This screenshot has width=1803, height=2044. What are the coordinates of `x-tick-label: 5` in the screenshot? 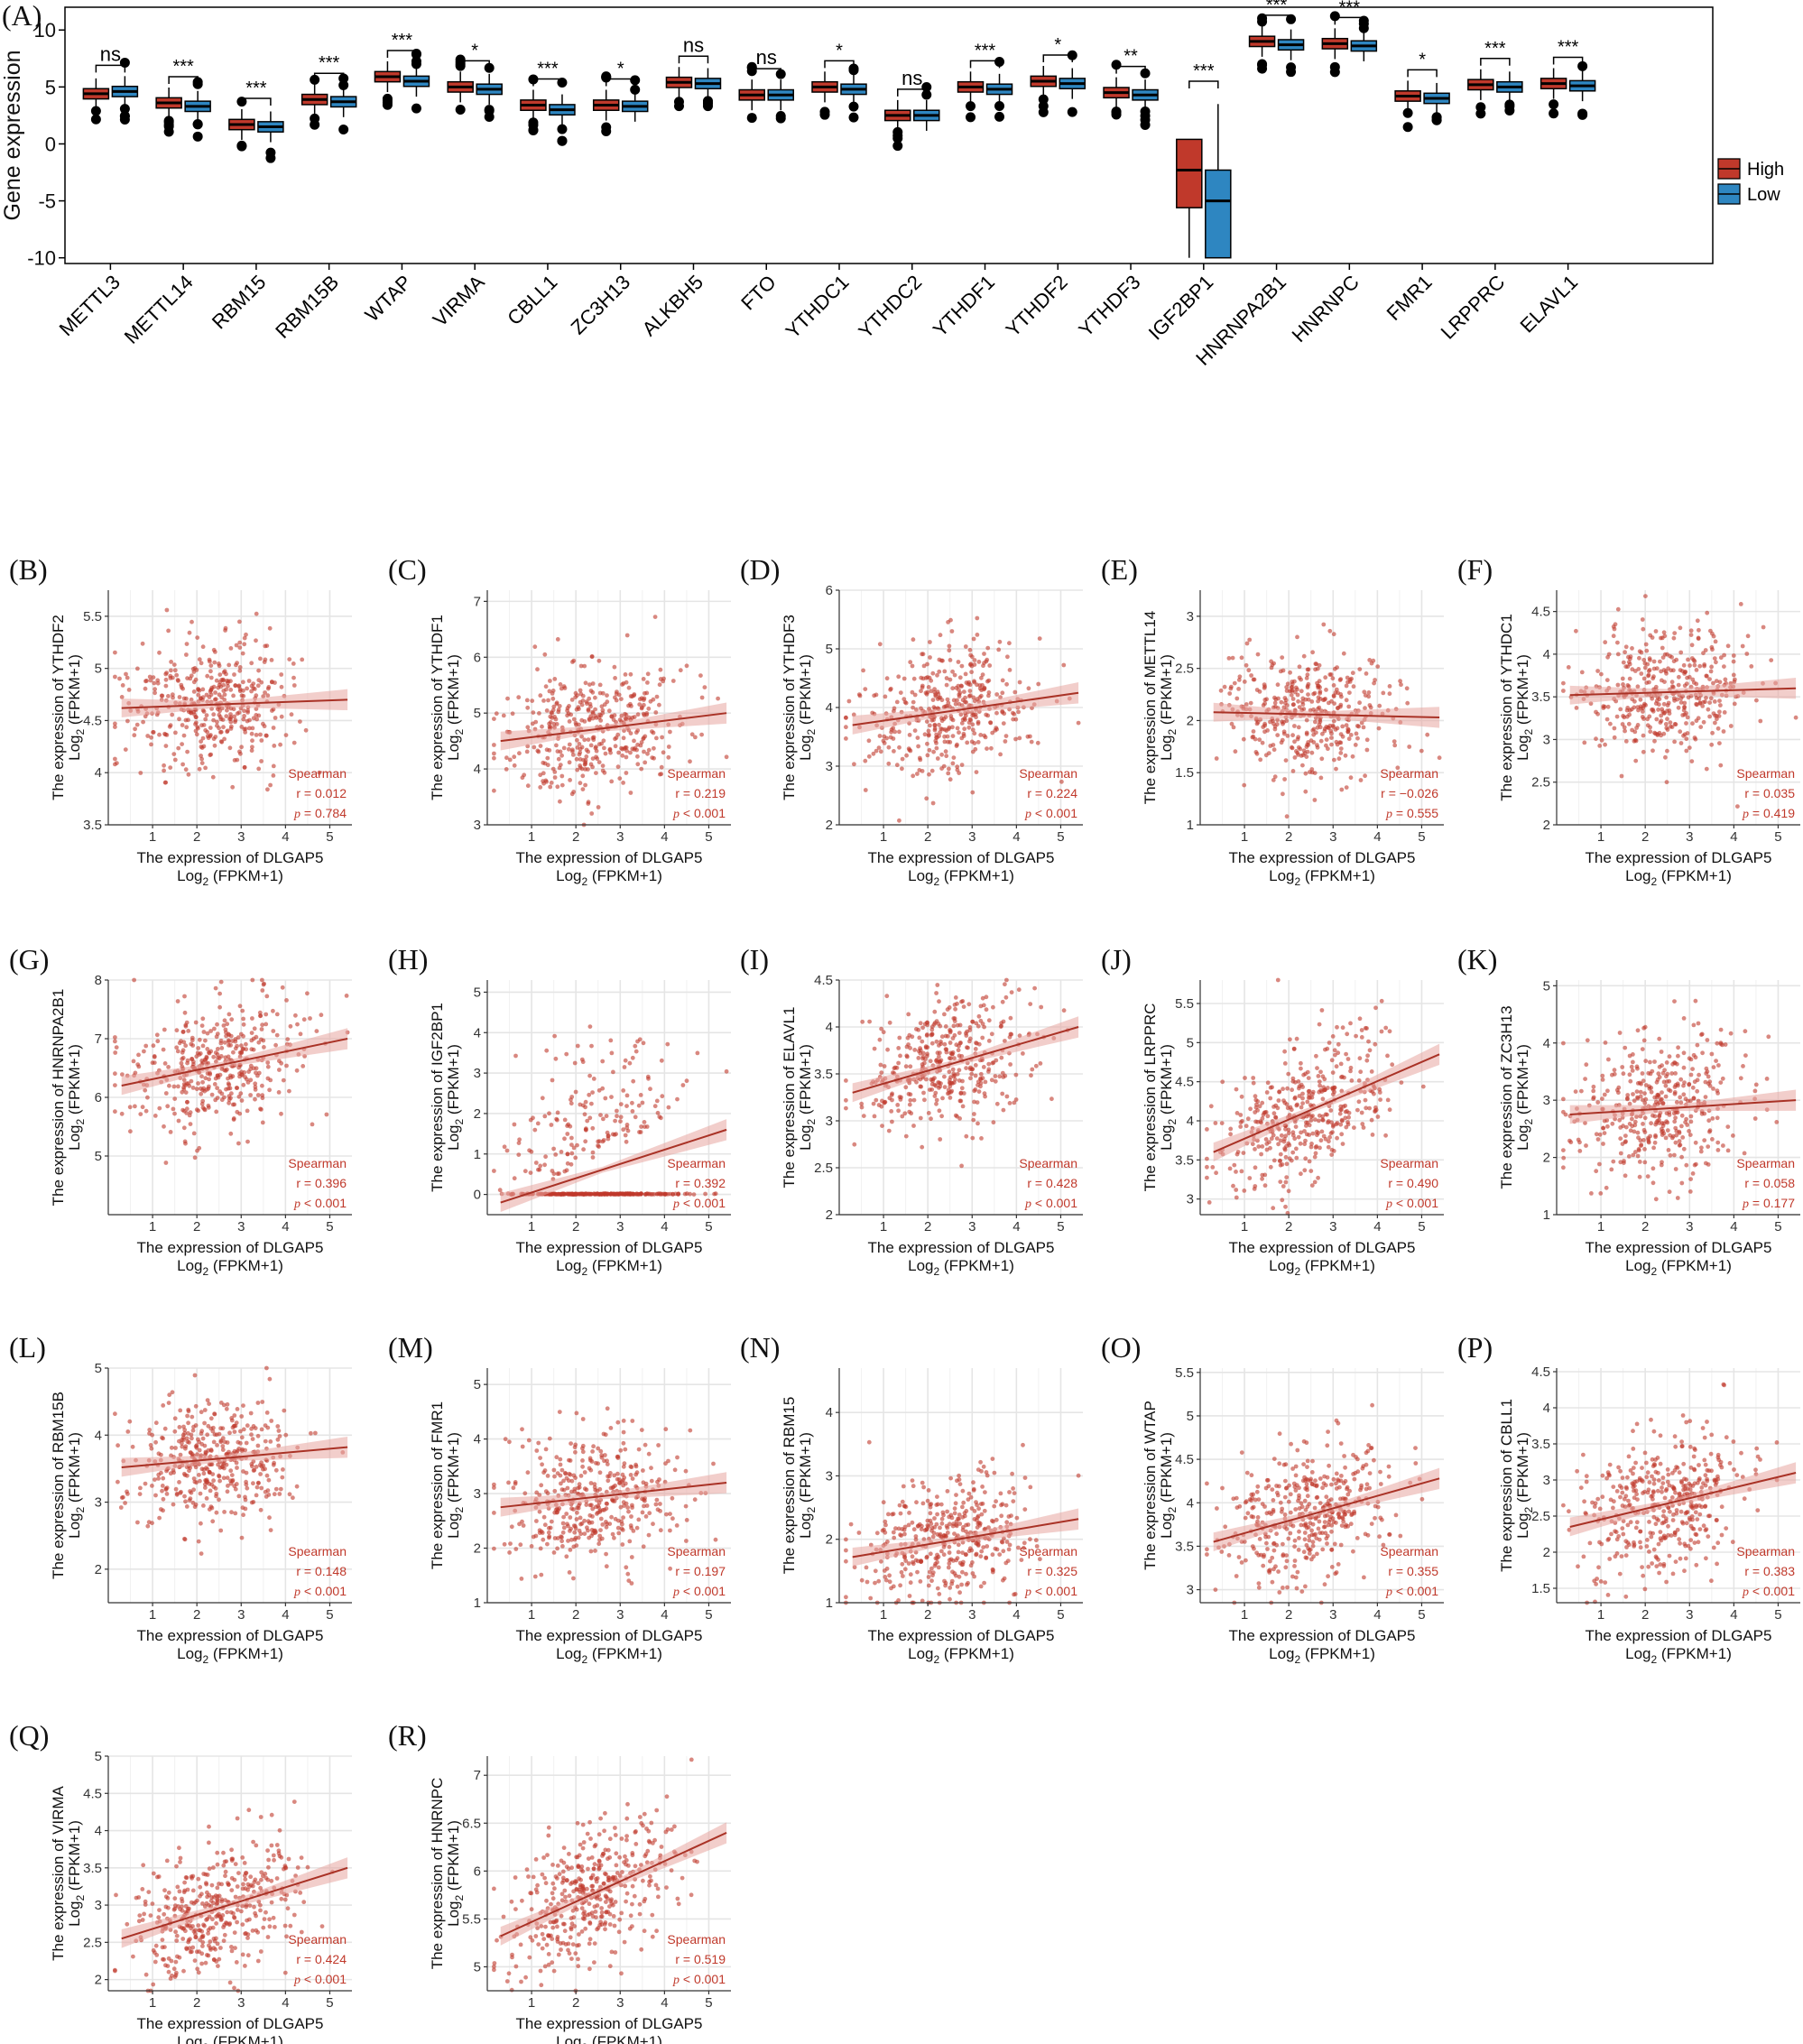 It's located at (1421, 837).